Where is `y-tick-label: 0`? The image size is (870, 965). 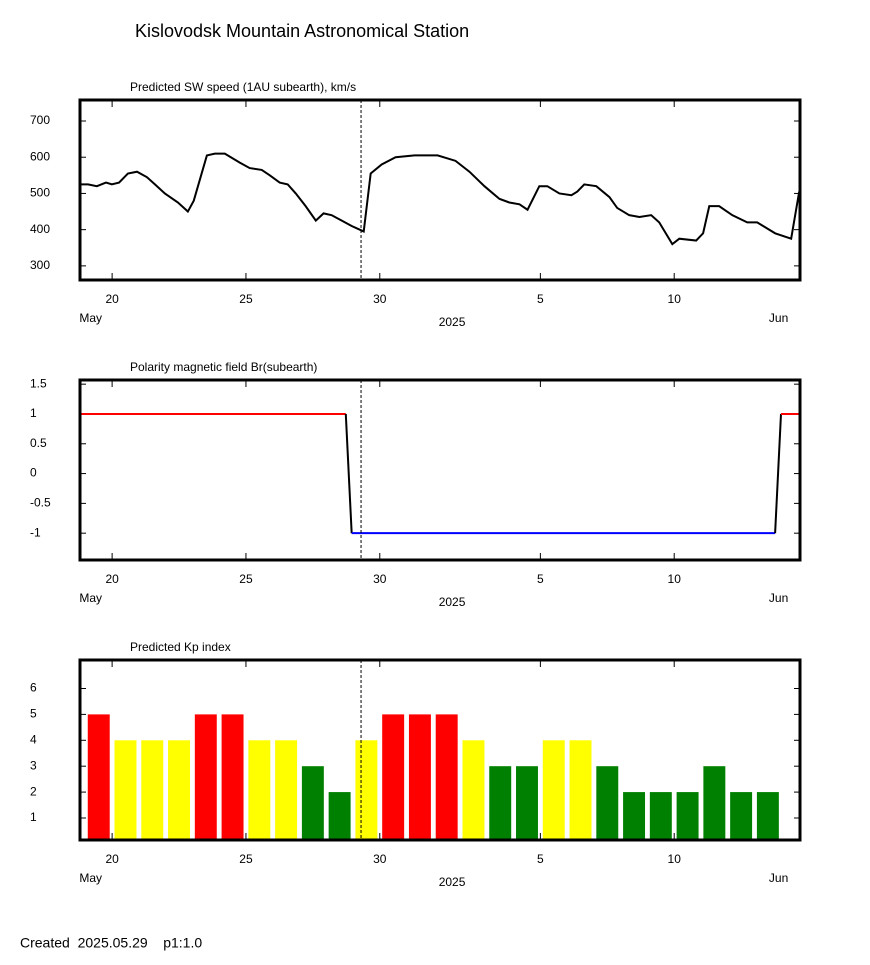
y-tick-label: 0 is located at coordinates (33, 473).